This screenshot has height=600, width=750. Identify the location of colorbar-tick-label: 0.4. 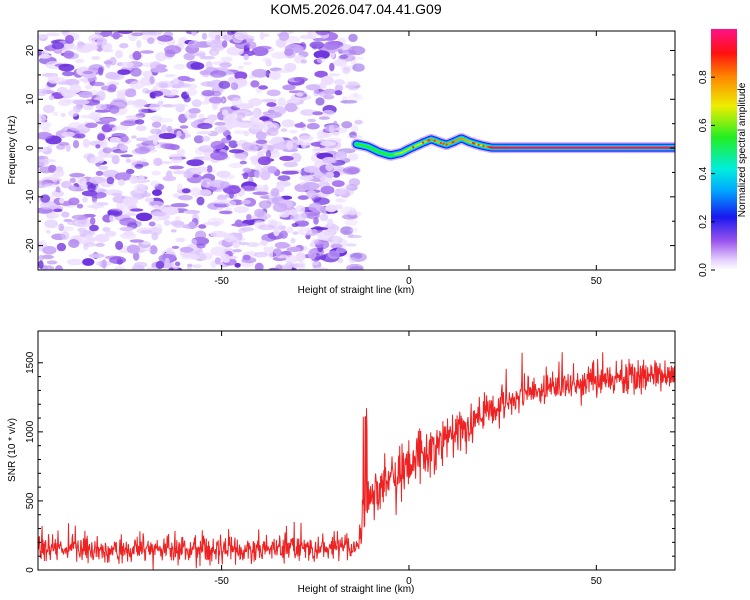
(703, 173).